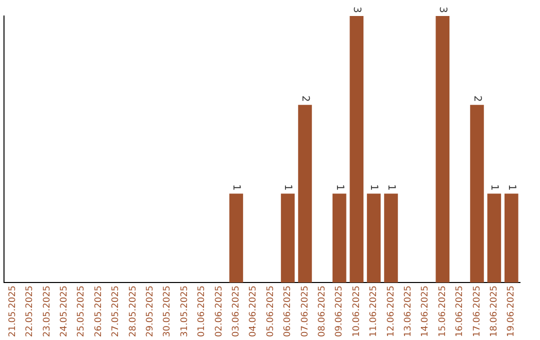  What do you see at coordinates (425, 311) in the screenshot?
I see `x-tick-label: 14.06.2025` at bounding box center [425, 311].